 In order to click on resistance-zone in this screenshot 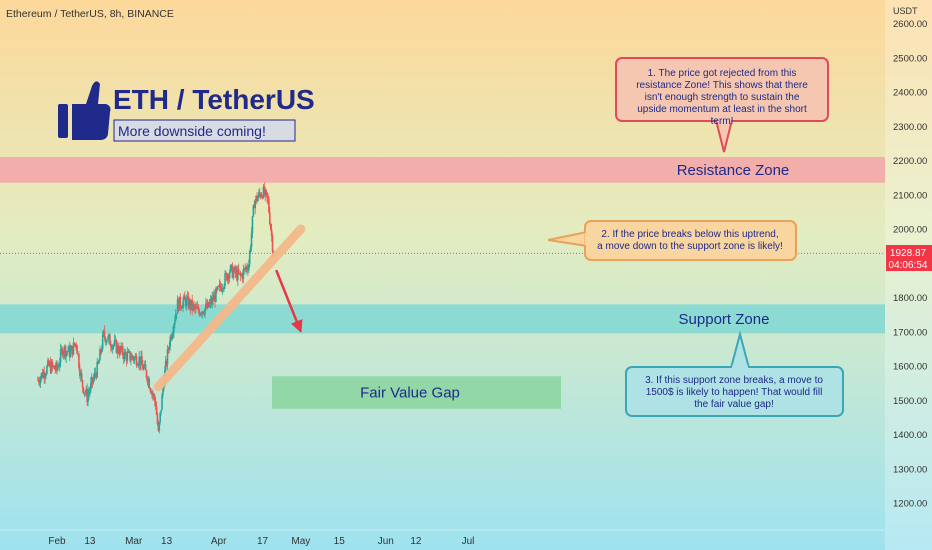, I will do `click(442, 170)`.